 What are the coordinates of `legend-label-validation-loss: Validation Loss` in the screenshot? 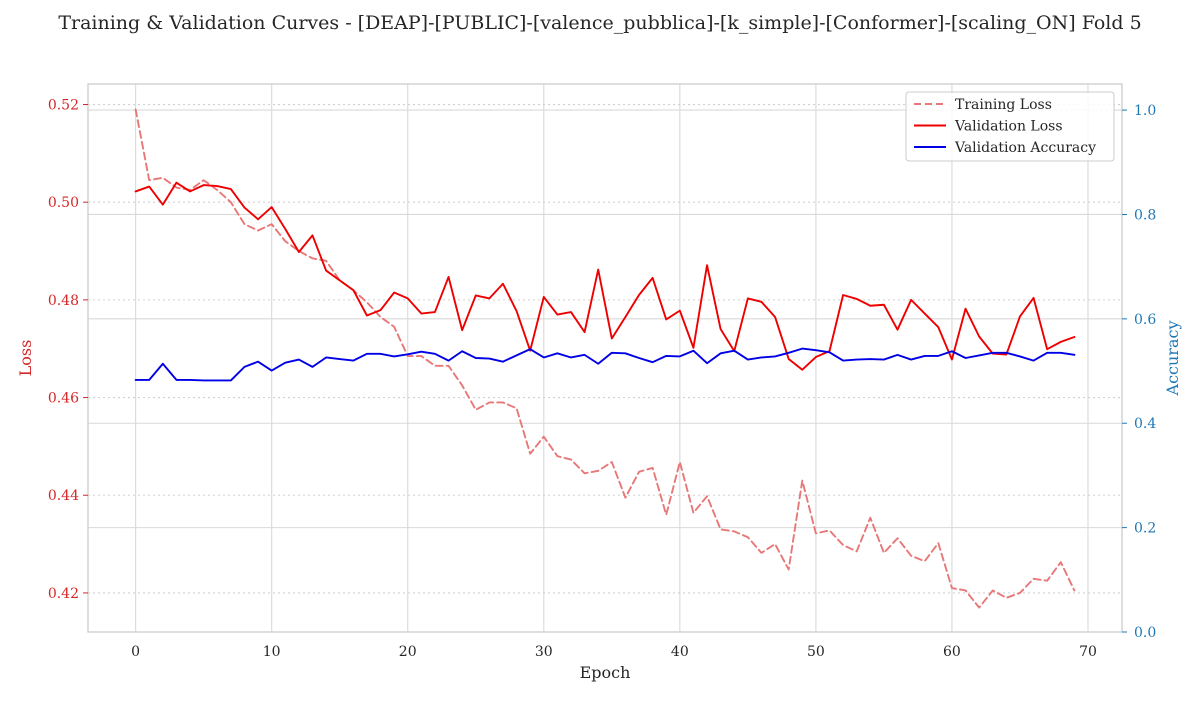 It's located at (1008, 127).